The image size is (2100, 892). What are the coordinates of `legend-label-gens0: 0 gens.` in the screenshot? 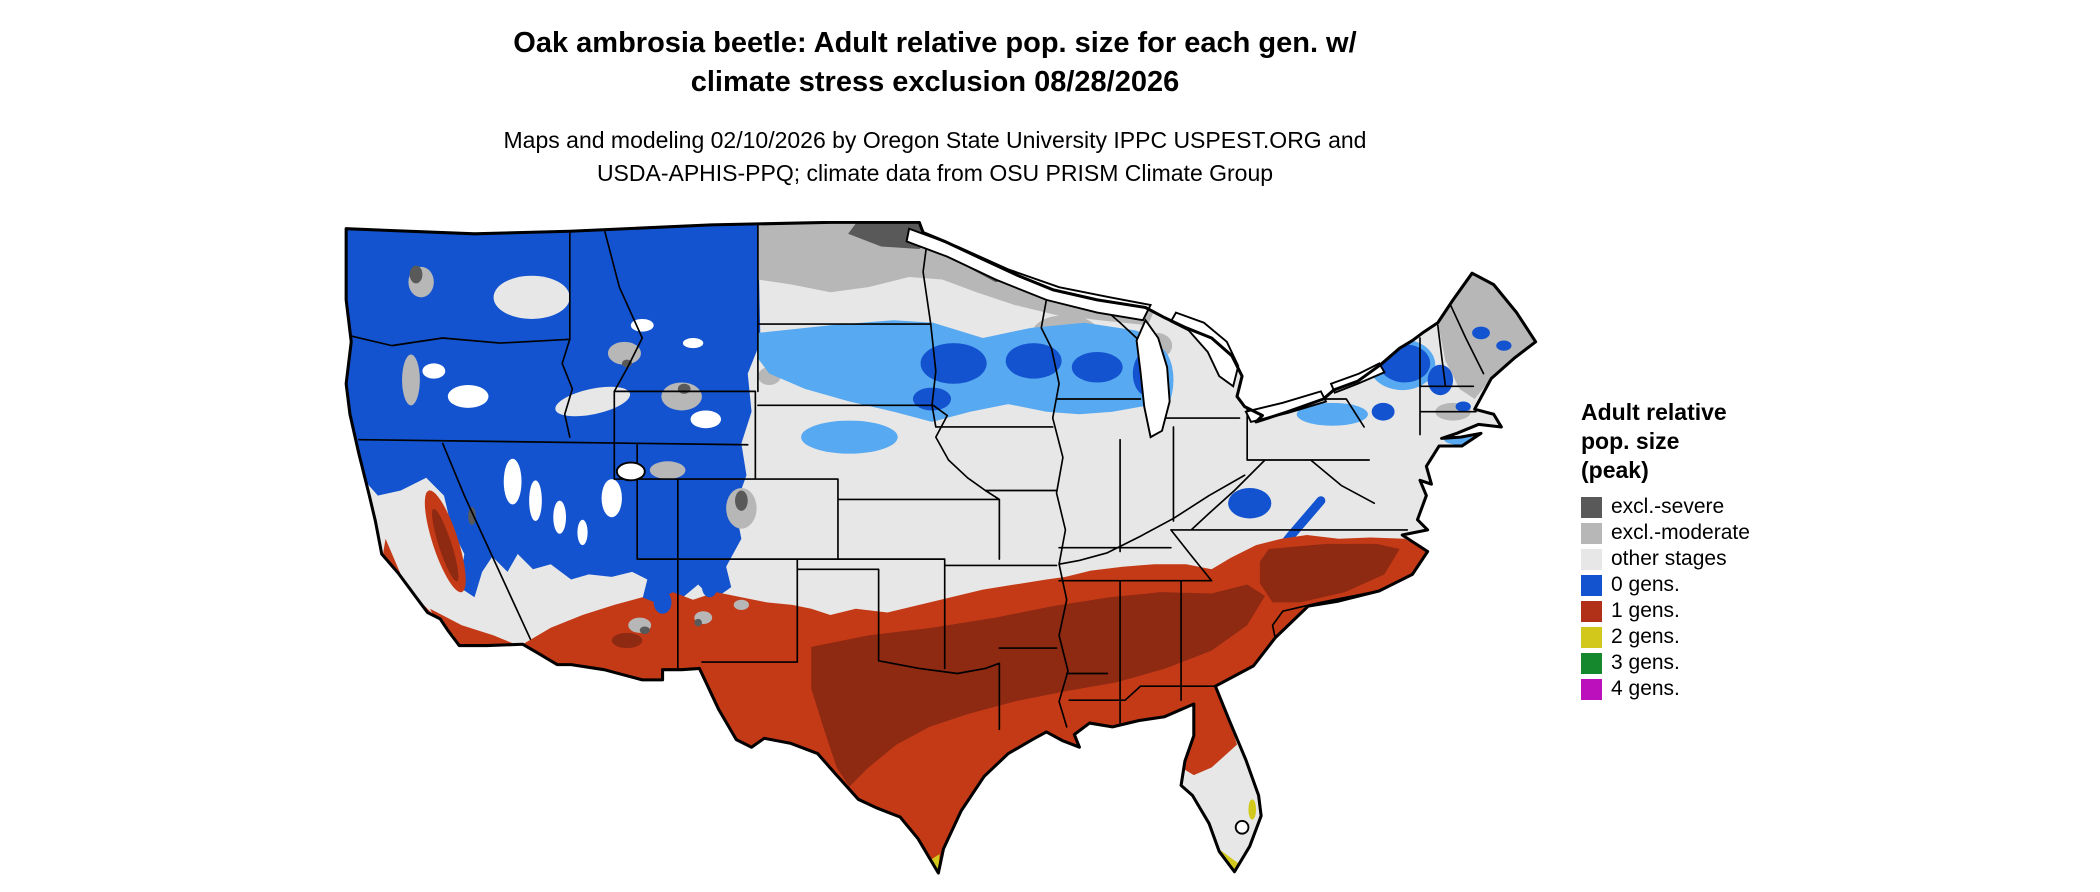 It's located at (1645, 584).